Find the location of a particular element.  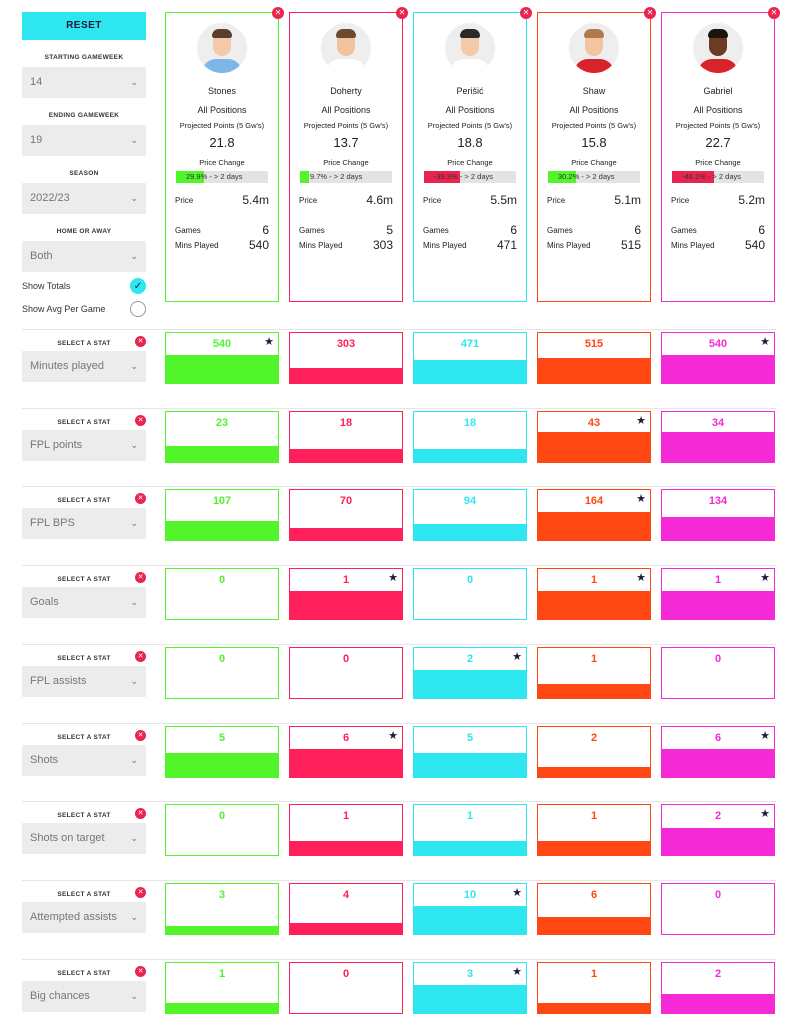

stat-value-box: 540 ★ is located at coordinates (222, 358).